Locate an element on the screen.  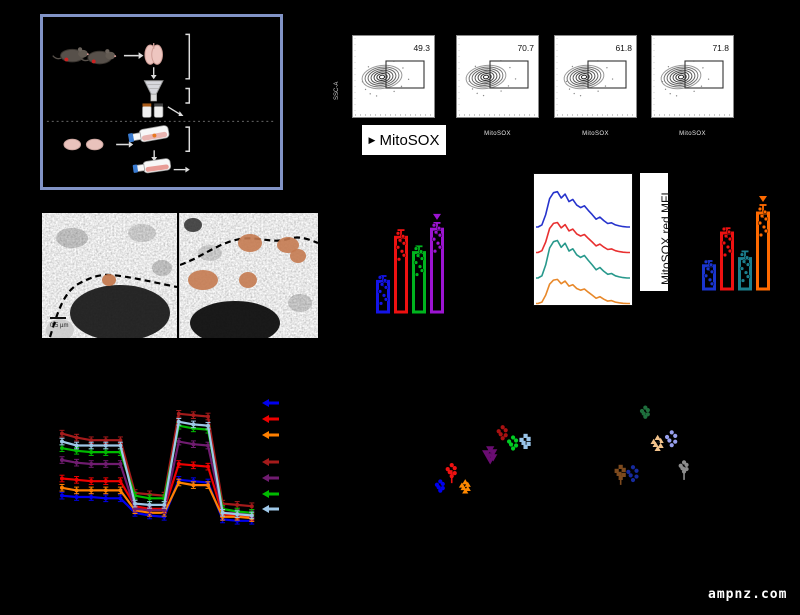
cell-boundary-dashed is located at coordinates (249, 251).